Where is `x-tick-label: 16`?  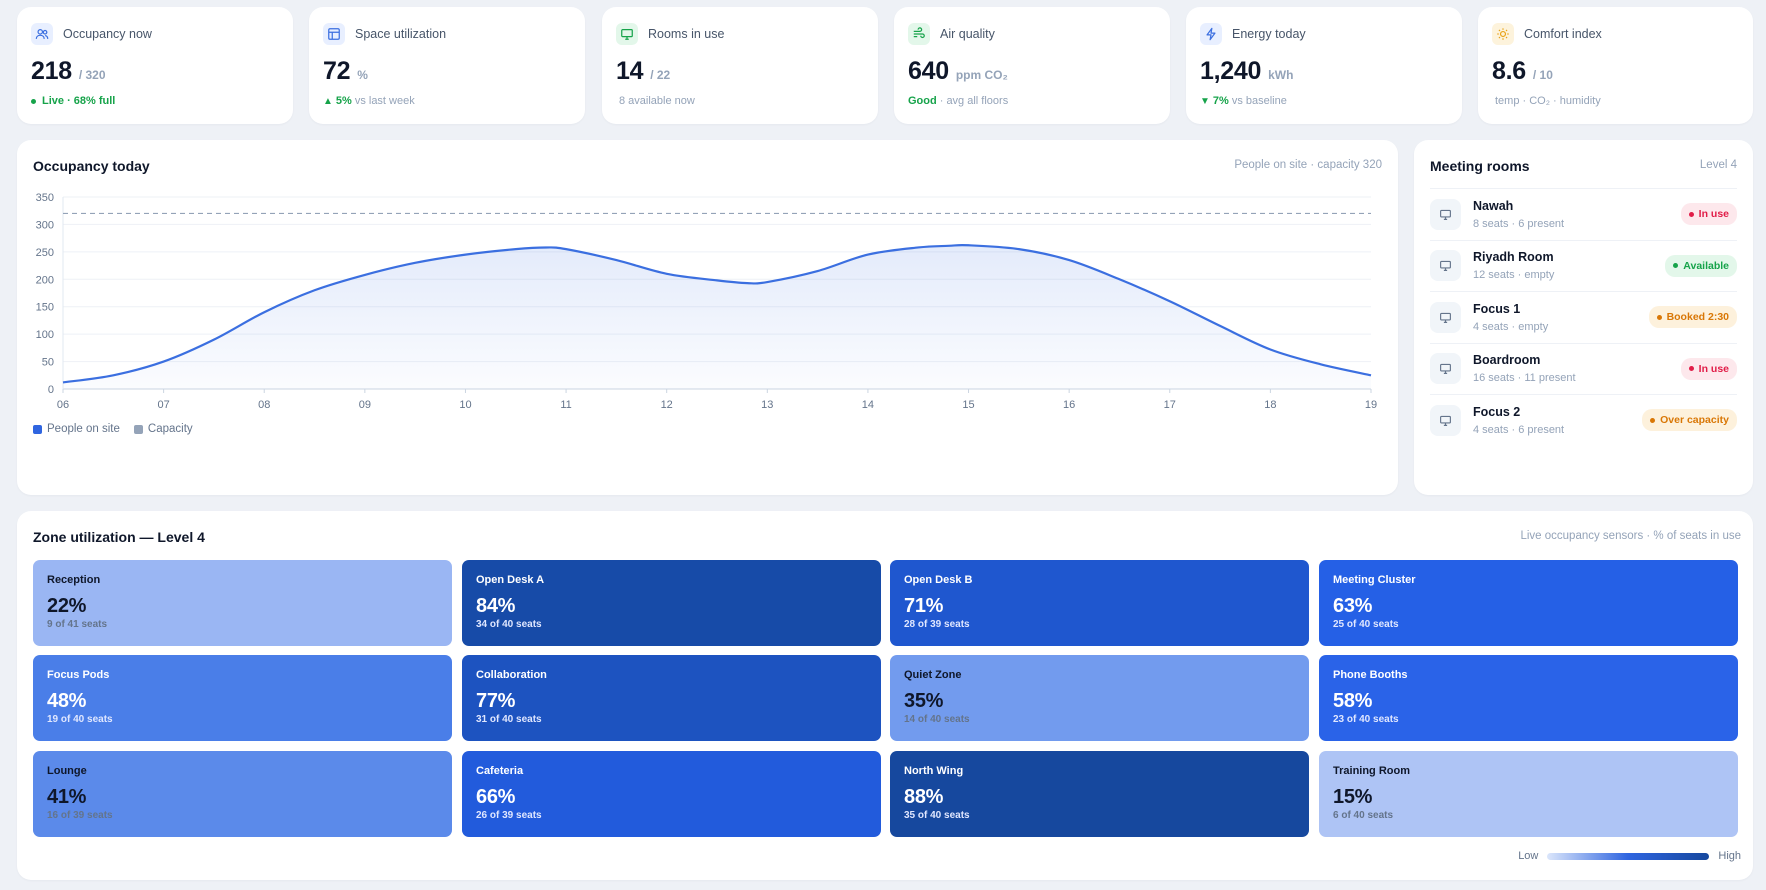 x-tick-label: 16 is located at coordinates (1069, 405).